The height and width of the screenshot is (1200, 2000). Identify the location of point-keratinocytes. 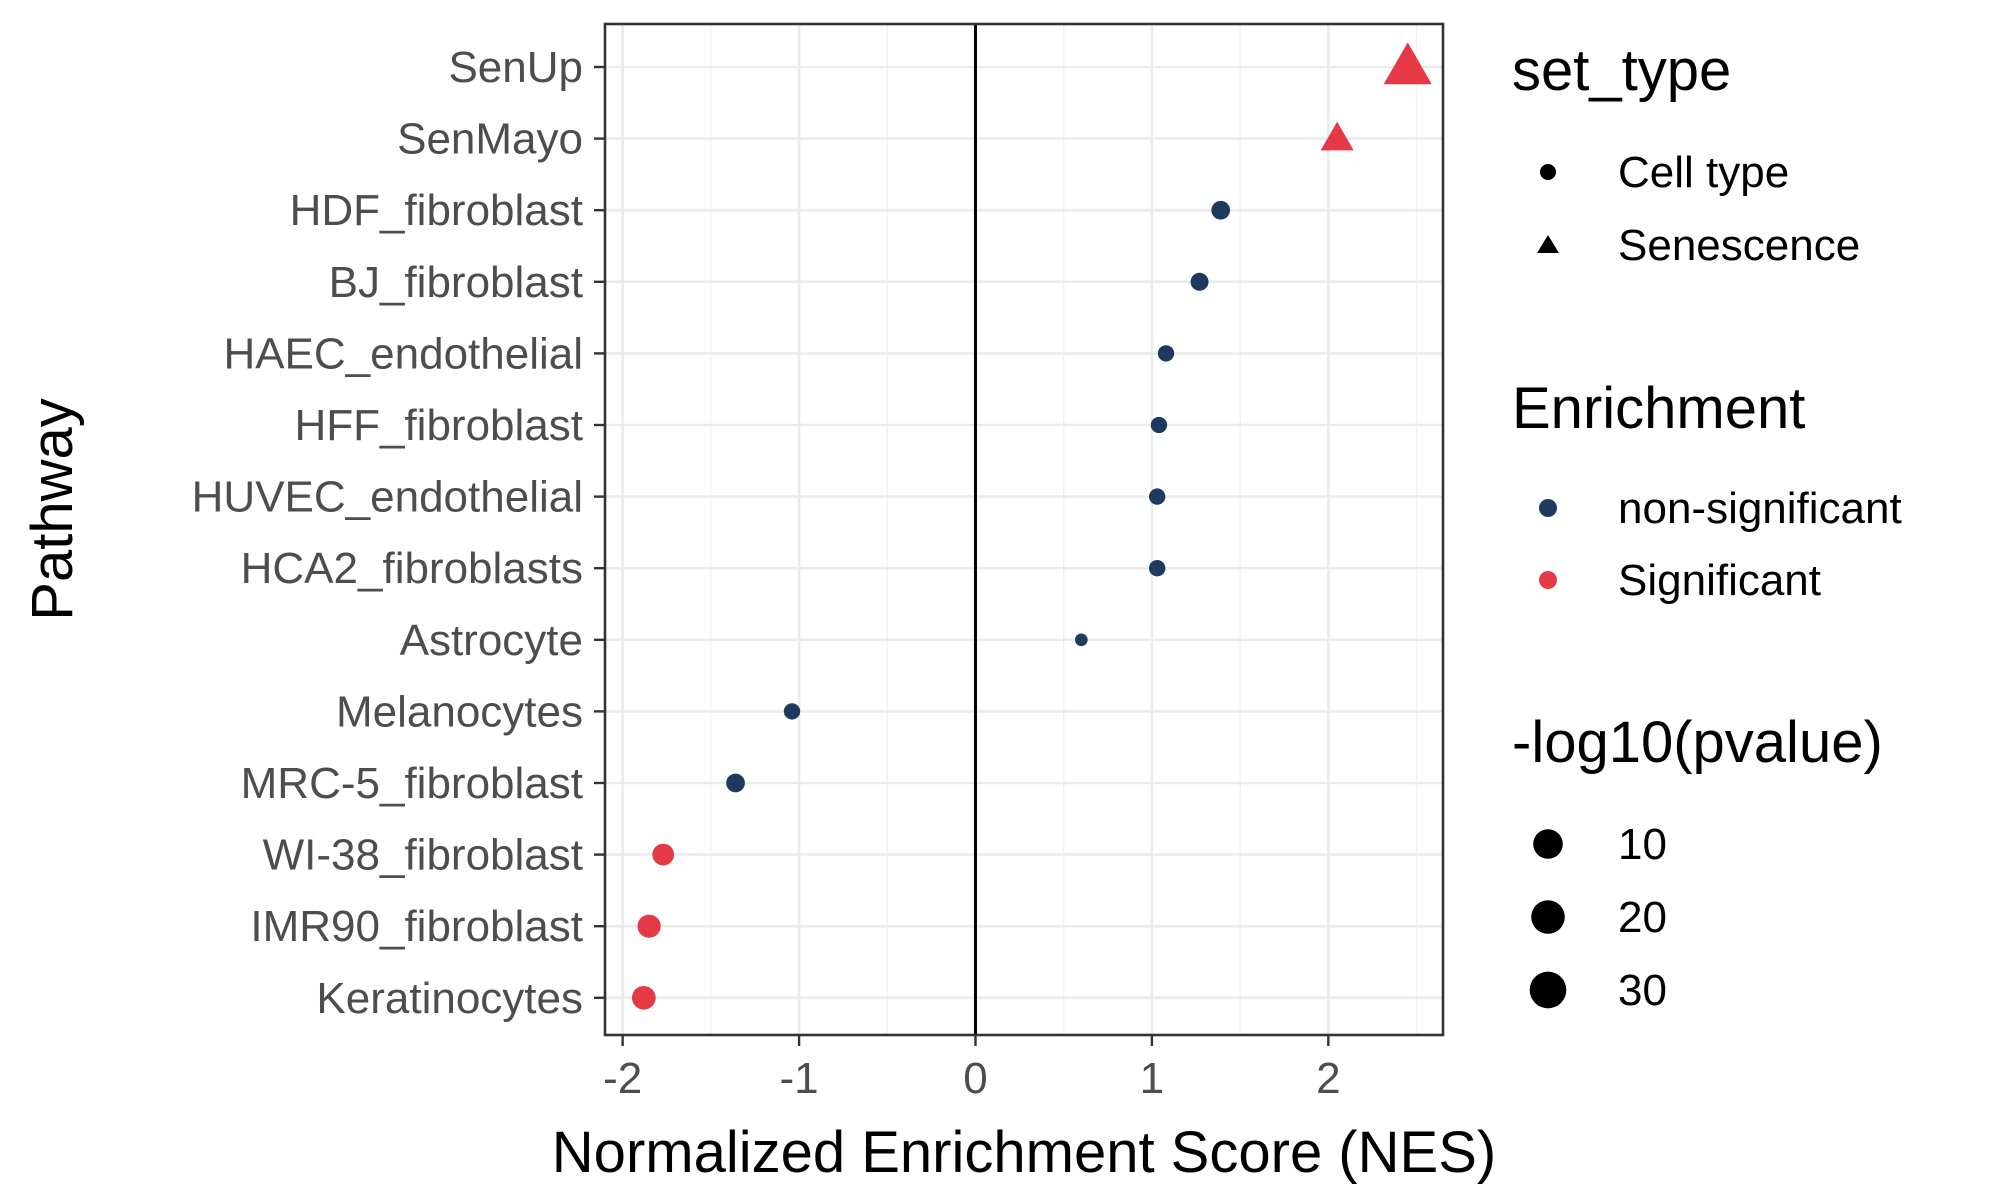
(643, 997).